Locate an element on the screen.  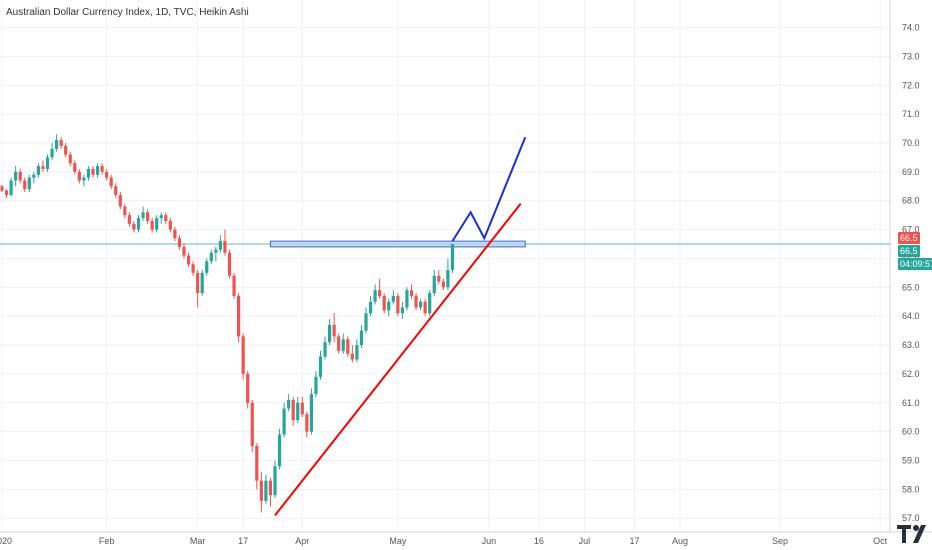
x-tick-label: Mar is located at coordinates (198, 541).